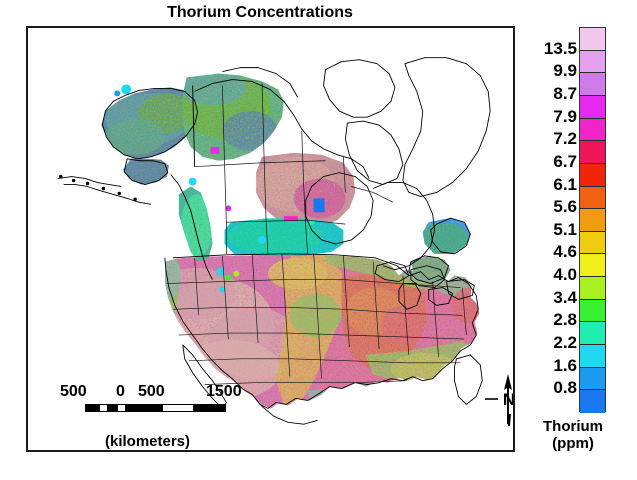 This screenshot has width=637, height=480. I want to click on map-datum-label: NAD27/*DNAG, so click(147, 451).